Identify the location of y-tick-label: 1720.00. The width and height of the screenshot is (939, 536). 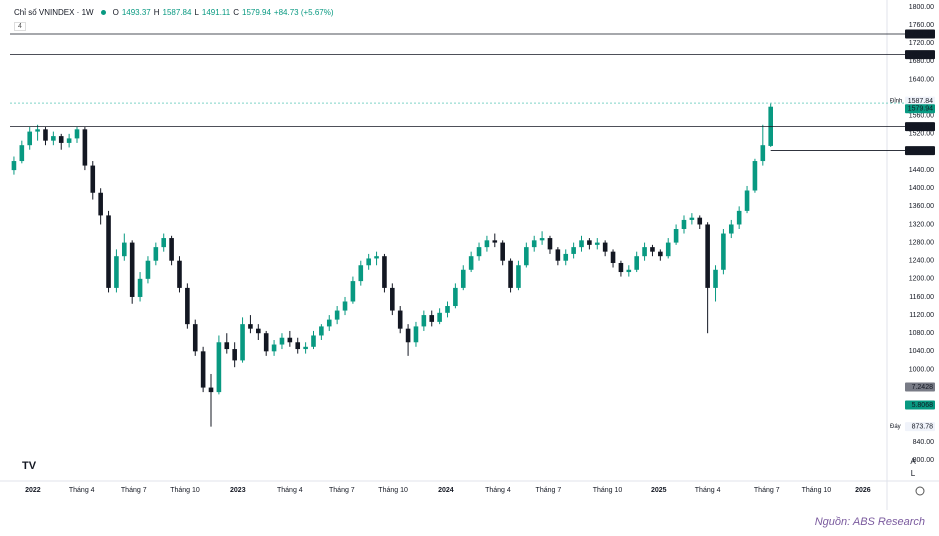
(921, 43).